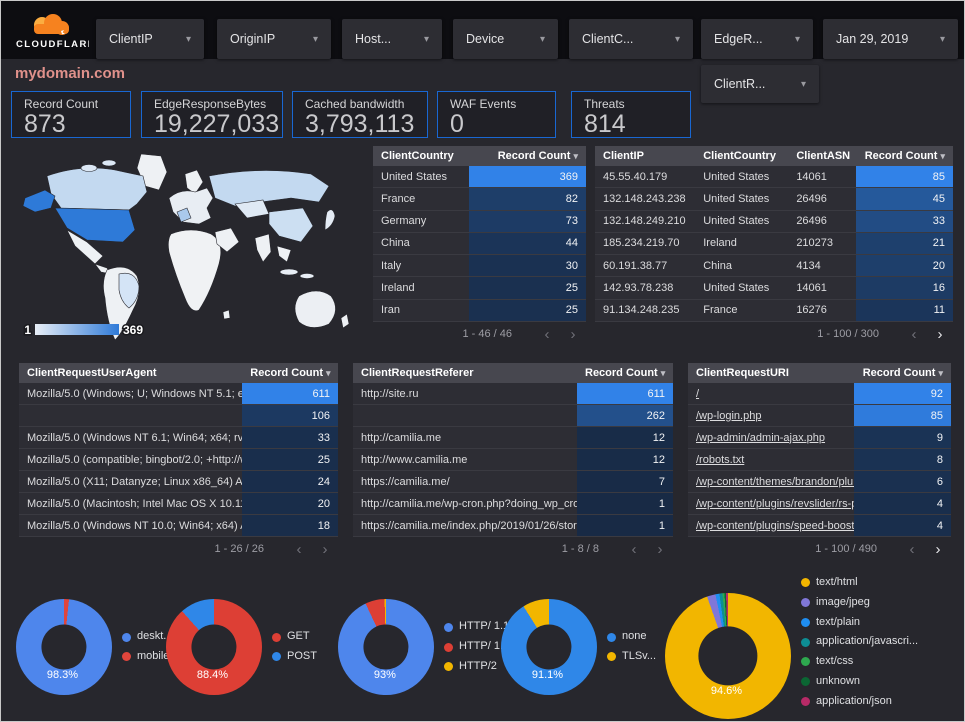 Image resolution: width=965 pixels, height=722 pixels. I want to click on geo-map-chart: 1 369, so click(191, 246).